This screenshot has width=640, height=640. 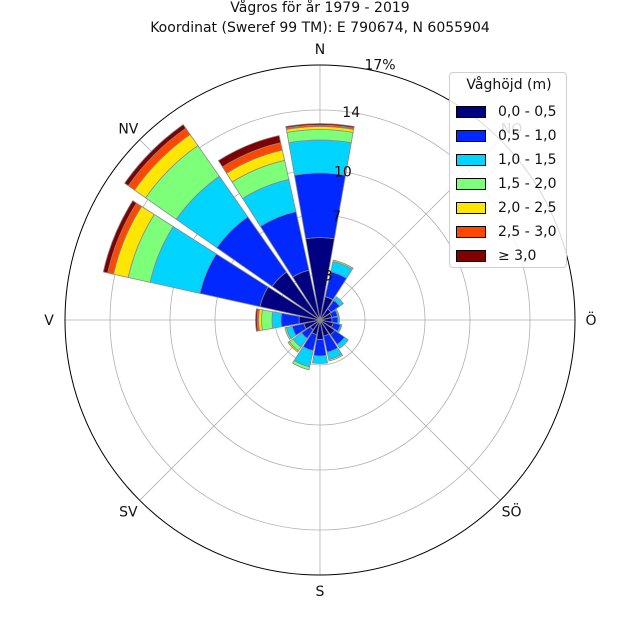 I want to click on radial-tick-label: 3, so click(x=328, y=276).